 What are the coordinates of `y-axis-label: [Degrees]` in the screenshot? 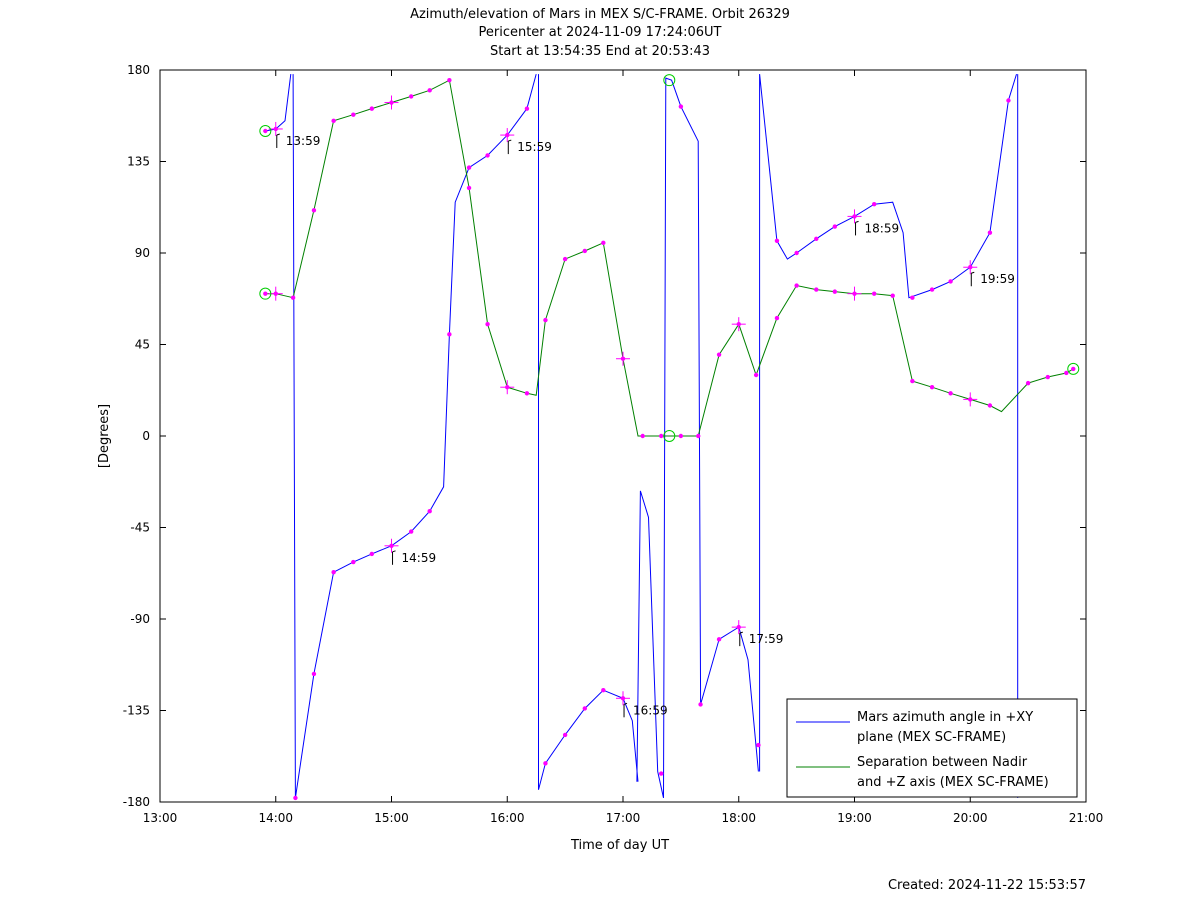 It's located at (104, 436).